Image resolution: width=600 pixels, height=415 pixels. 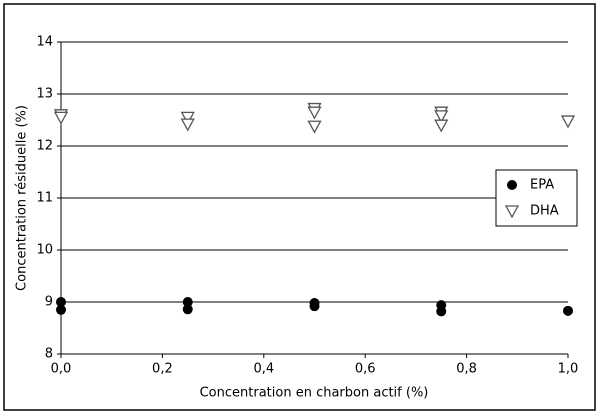 What do you see at coordinates (544, 211) in the screenshot?
I see `legend-label: DHA` at bounding box center [544, 211].